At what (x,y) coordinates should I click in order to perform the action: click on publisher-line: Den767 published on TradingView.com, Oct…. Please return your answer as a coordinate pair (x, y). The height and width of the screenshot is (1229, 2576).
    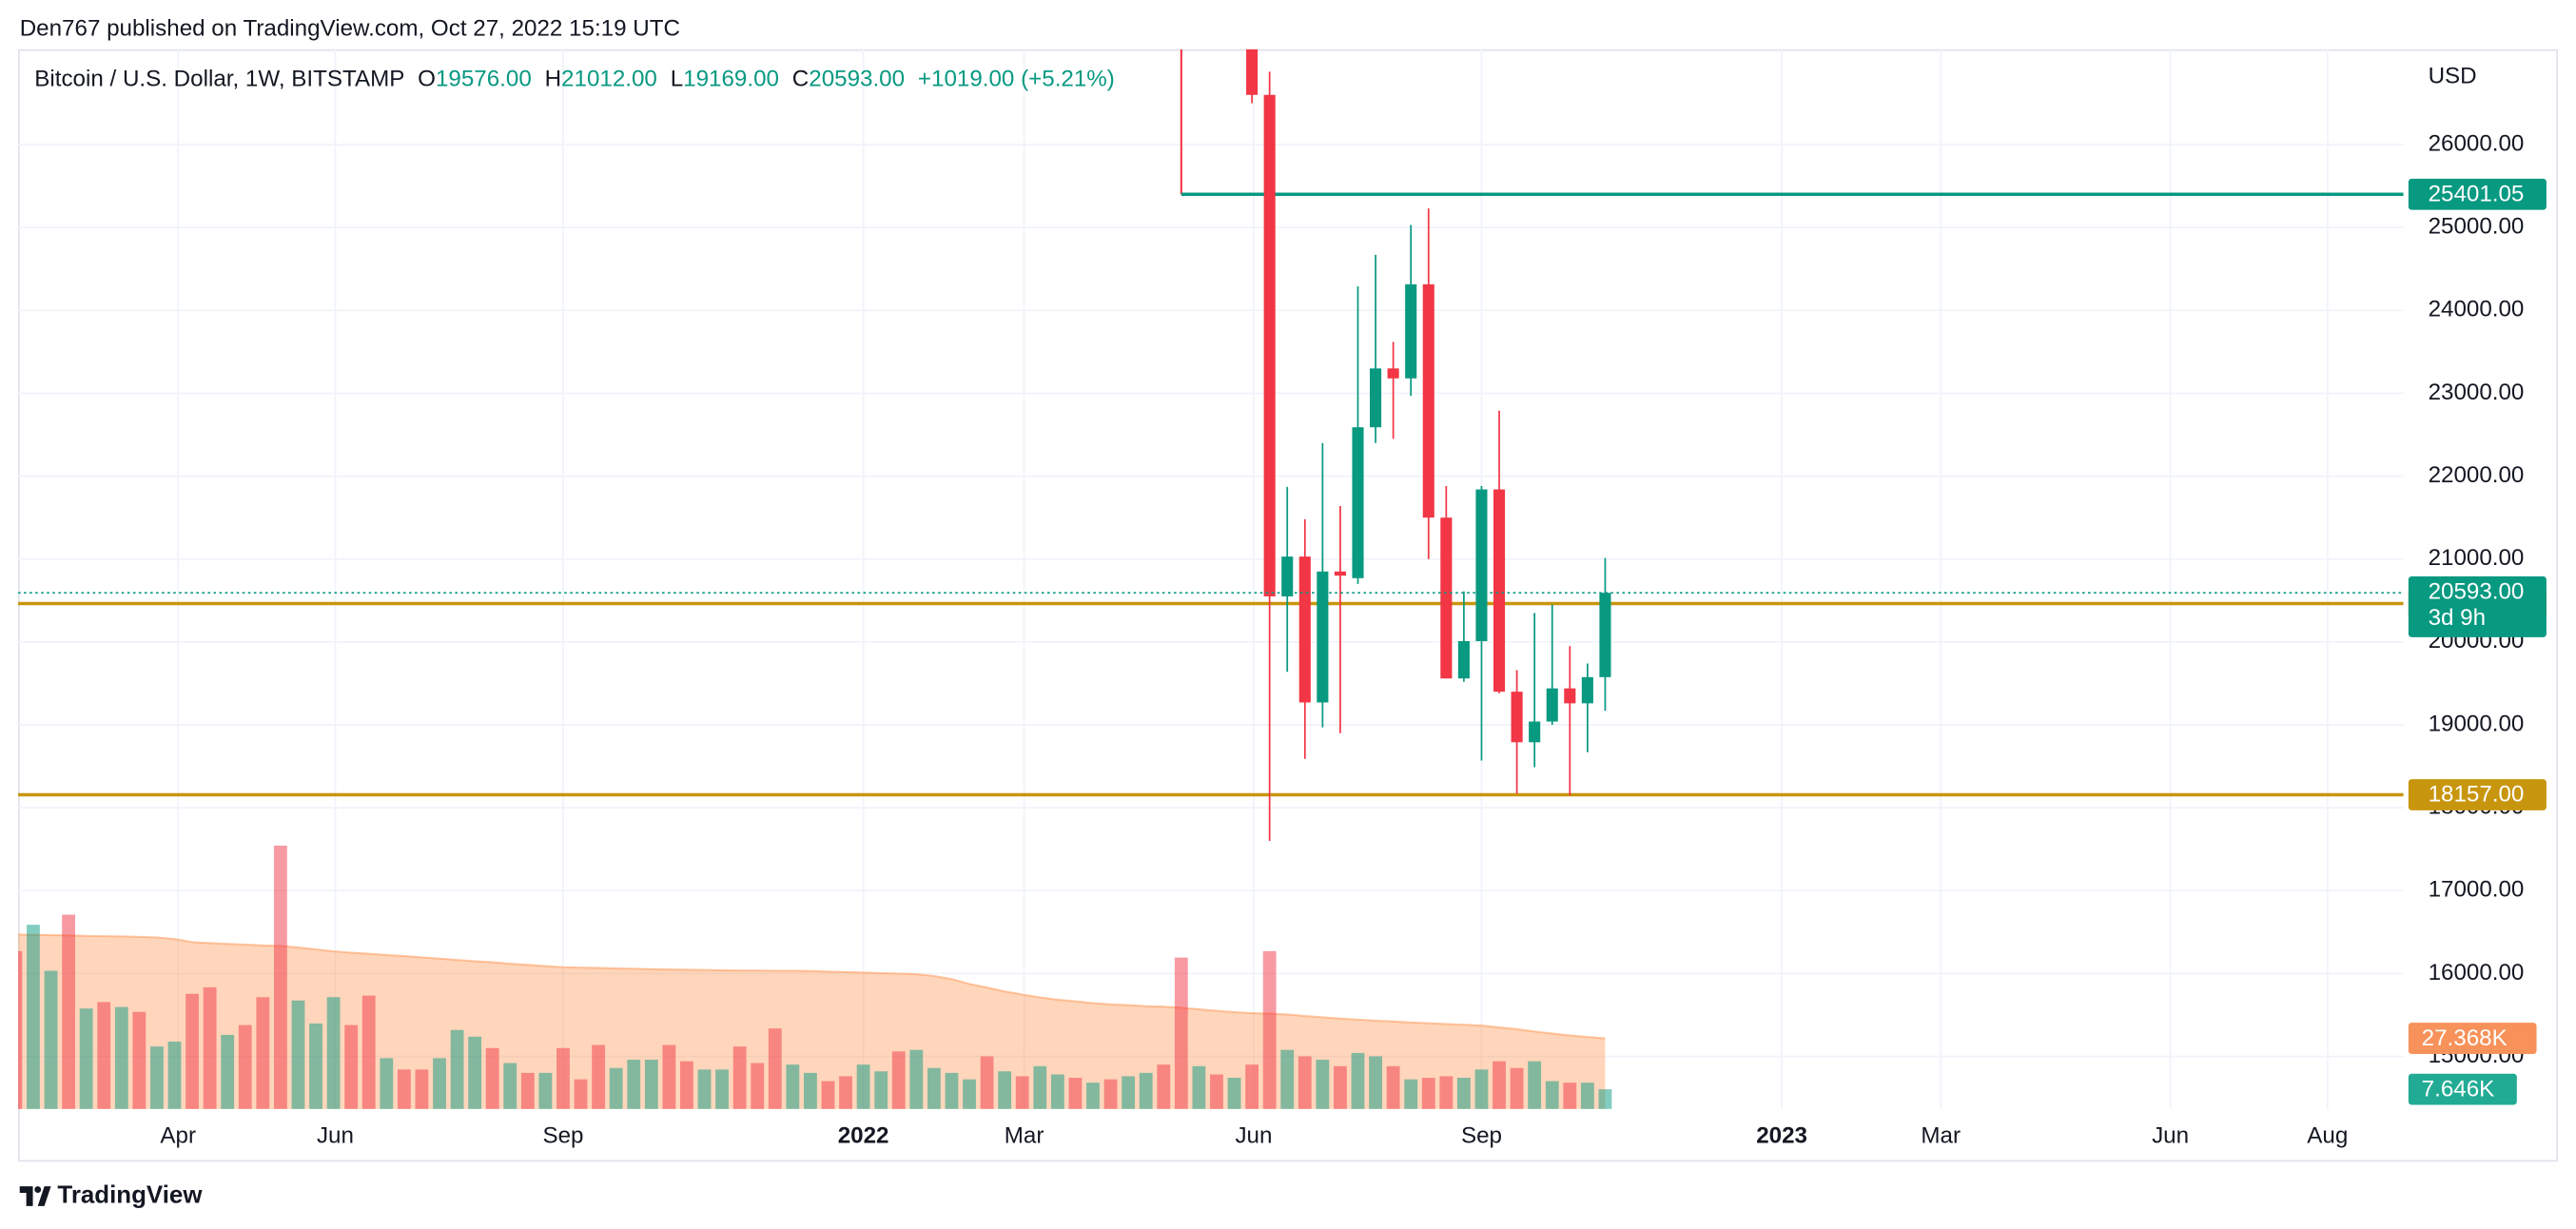
    Looking at the image, I should click on (350, 28).